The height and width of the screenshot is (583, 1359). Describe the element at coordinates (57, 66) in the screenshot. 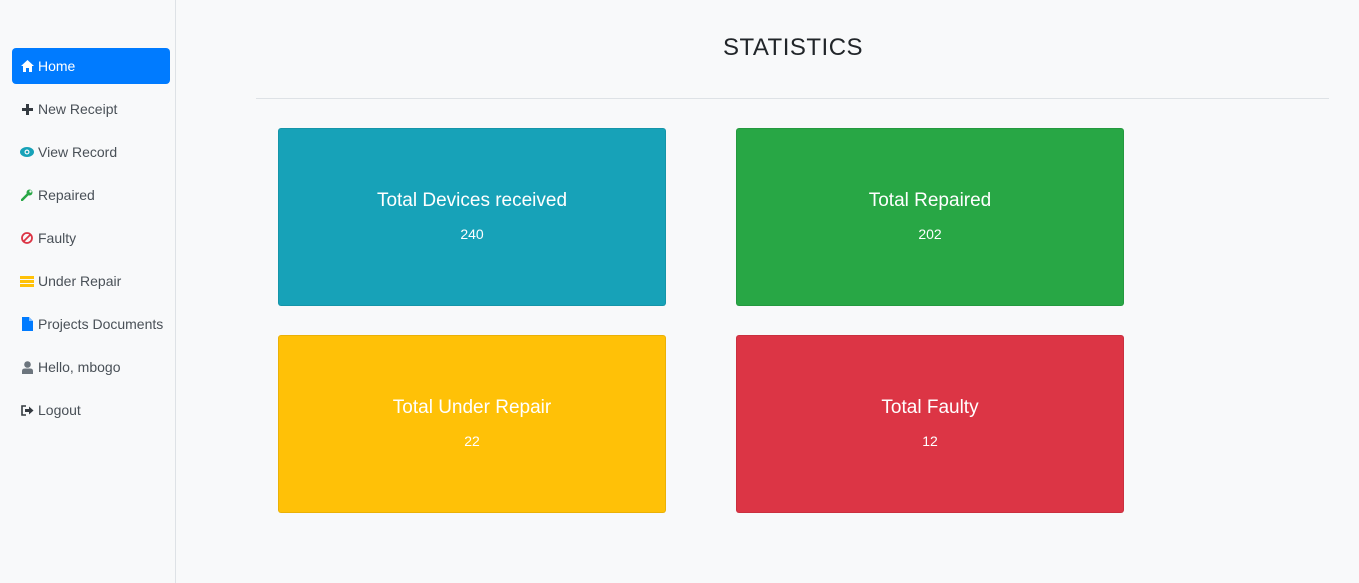

I see `sidebar-item-label: Home` at that location.